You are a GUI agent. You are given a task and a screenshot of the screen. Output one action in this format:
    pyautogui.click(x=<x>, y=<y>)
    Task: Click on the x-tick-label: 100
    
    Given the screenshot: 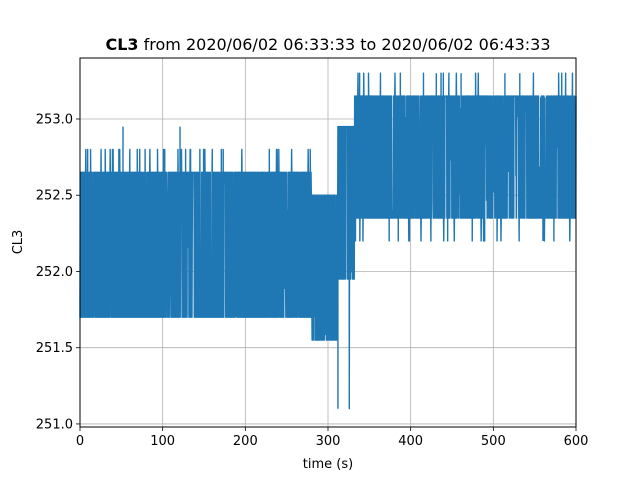 What is the action you would take?
    pyautogui.click(x=162, y=441)
    